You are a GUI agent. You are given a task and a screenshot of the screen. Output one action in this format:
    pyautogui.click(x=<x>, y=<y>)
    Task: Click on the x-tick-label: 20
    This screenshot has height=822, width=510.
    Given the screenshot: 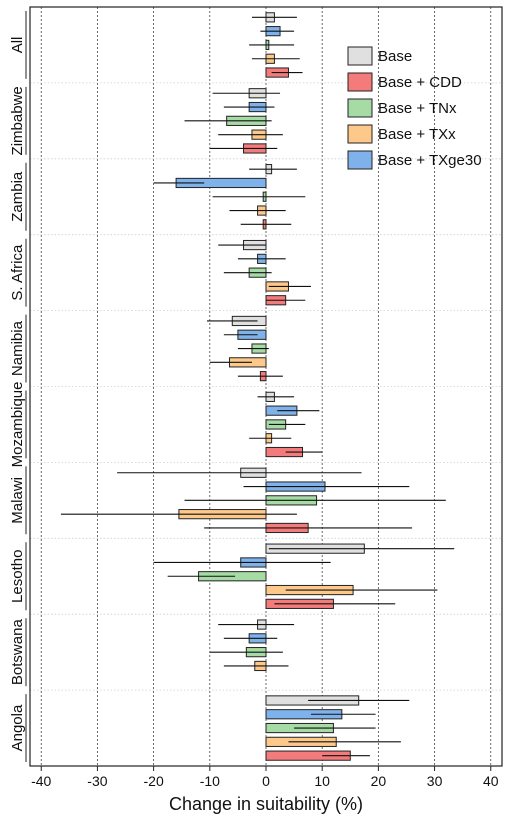 What is the action you would take?
    pyautogui.click(x=379, y=781)
    